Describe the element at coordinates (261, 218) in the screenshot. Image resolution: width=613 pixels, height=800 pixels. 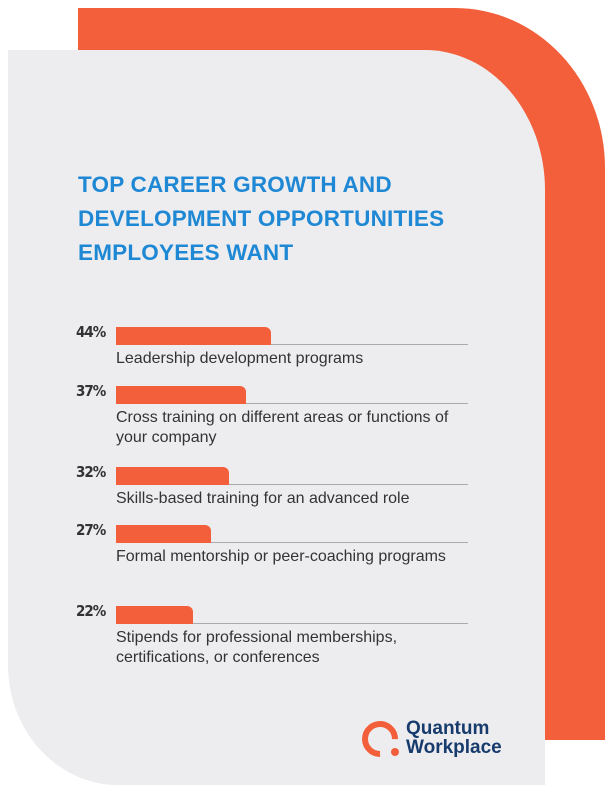
I see `title-line: DEVELOPMENT OPPORTUNITIES` at that location.